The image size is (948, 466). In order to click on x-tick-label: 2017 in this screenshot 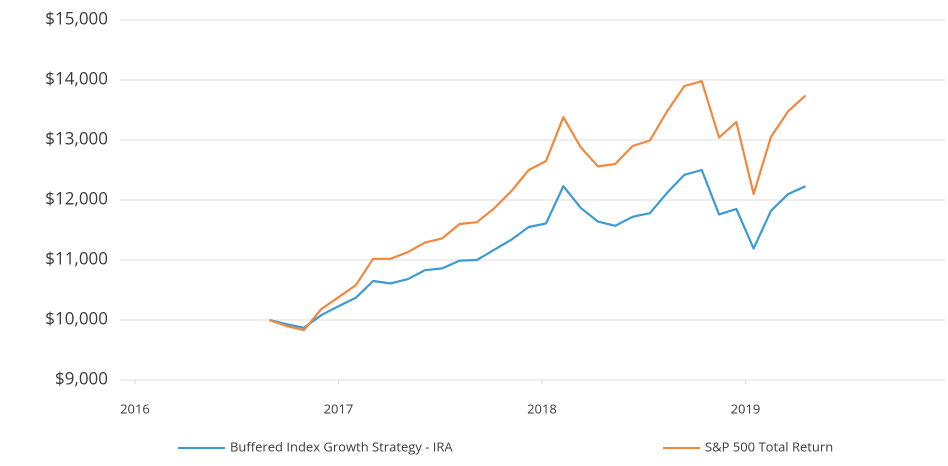, I will do `click(339, 408)`.